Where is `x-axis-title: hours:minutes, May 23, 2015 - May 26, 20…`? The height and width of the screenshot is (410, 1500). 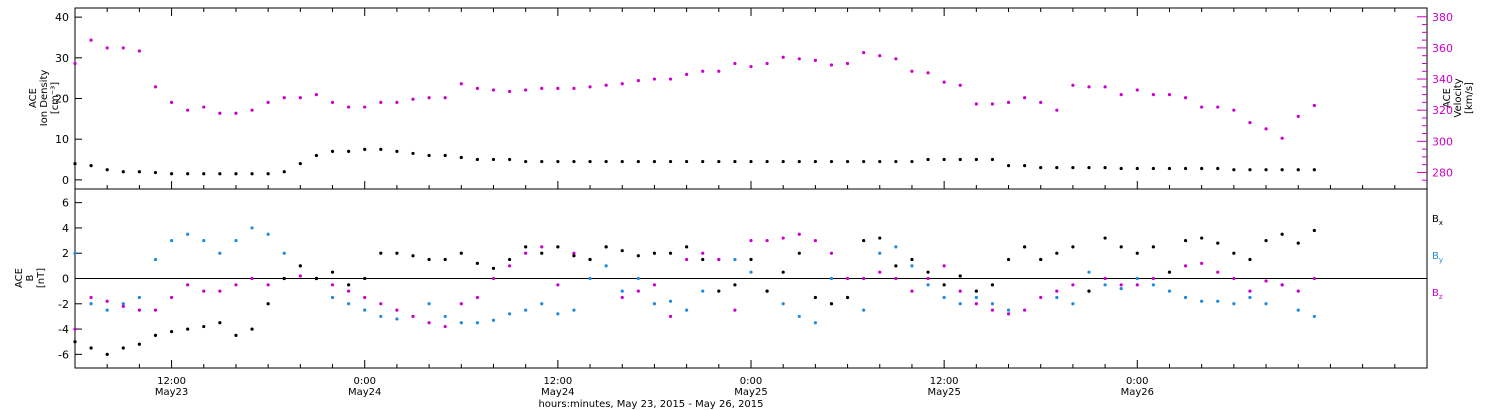
x-axis-title: hours:minutes, May 23, 2015 - May 26, 20… is located at coordinates (650, 404).